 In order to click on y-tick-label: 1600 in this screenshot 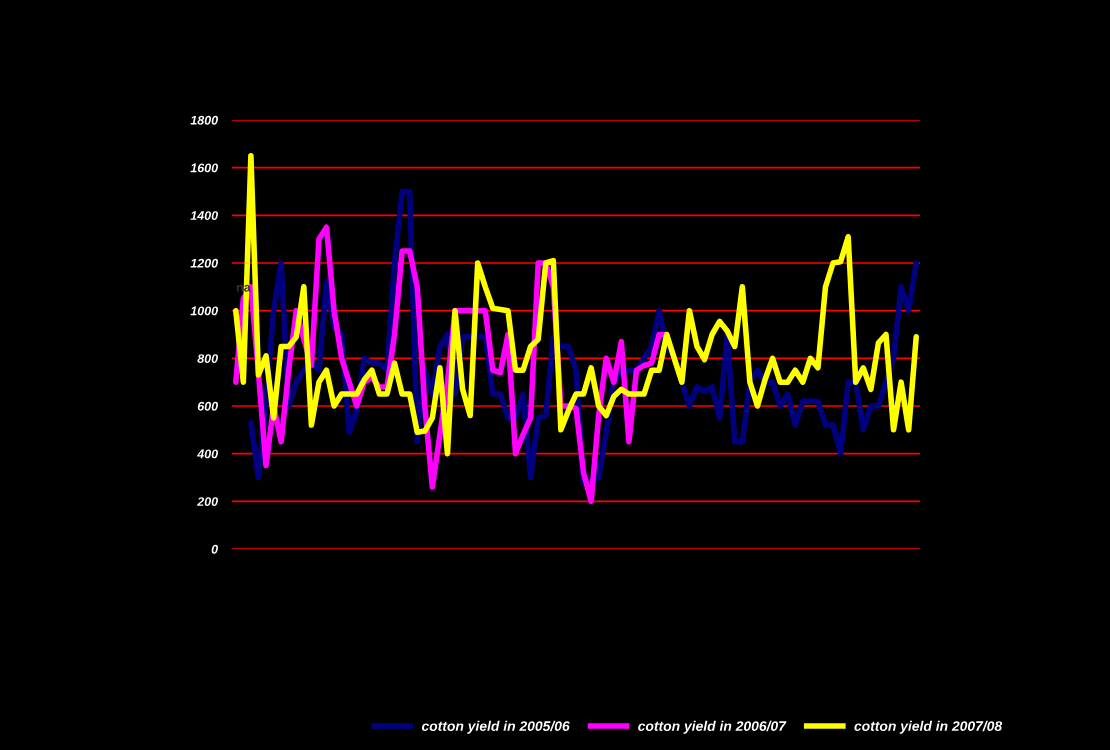, I will do `click(204, 168)`.